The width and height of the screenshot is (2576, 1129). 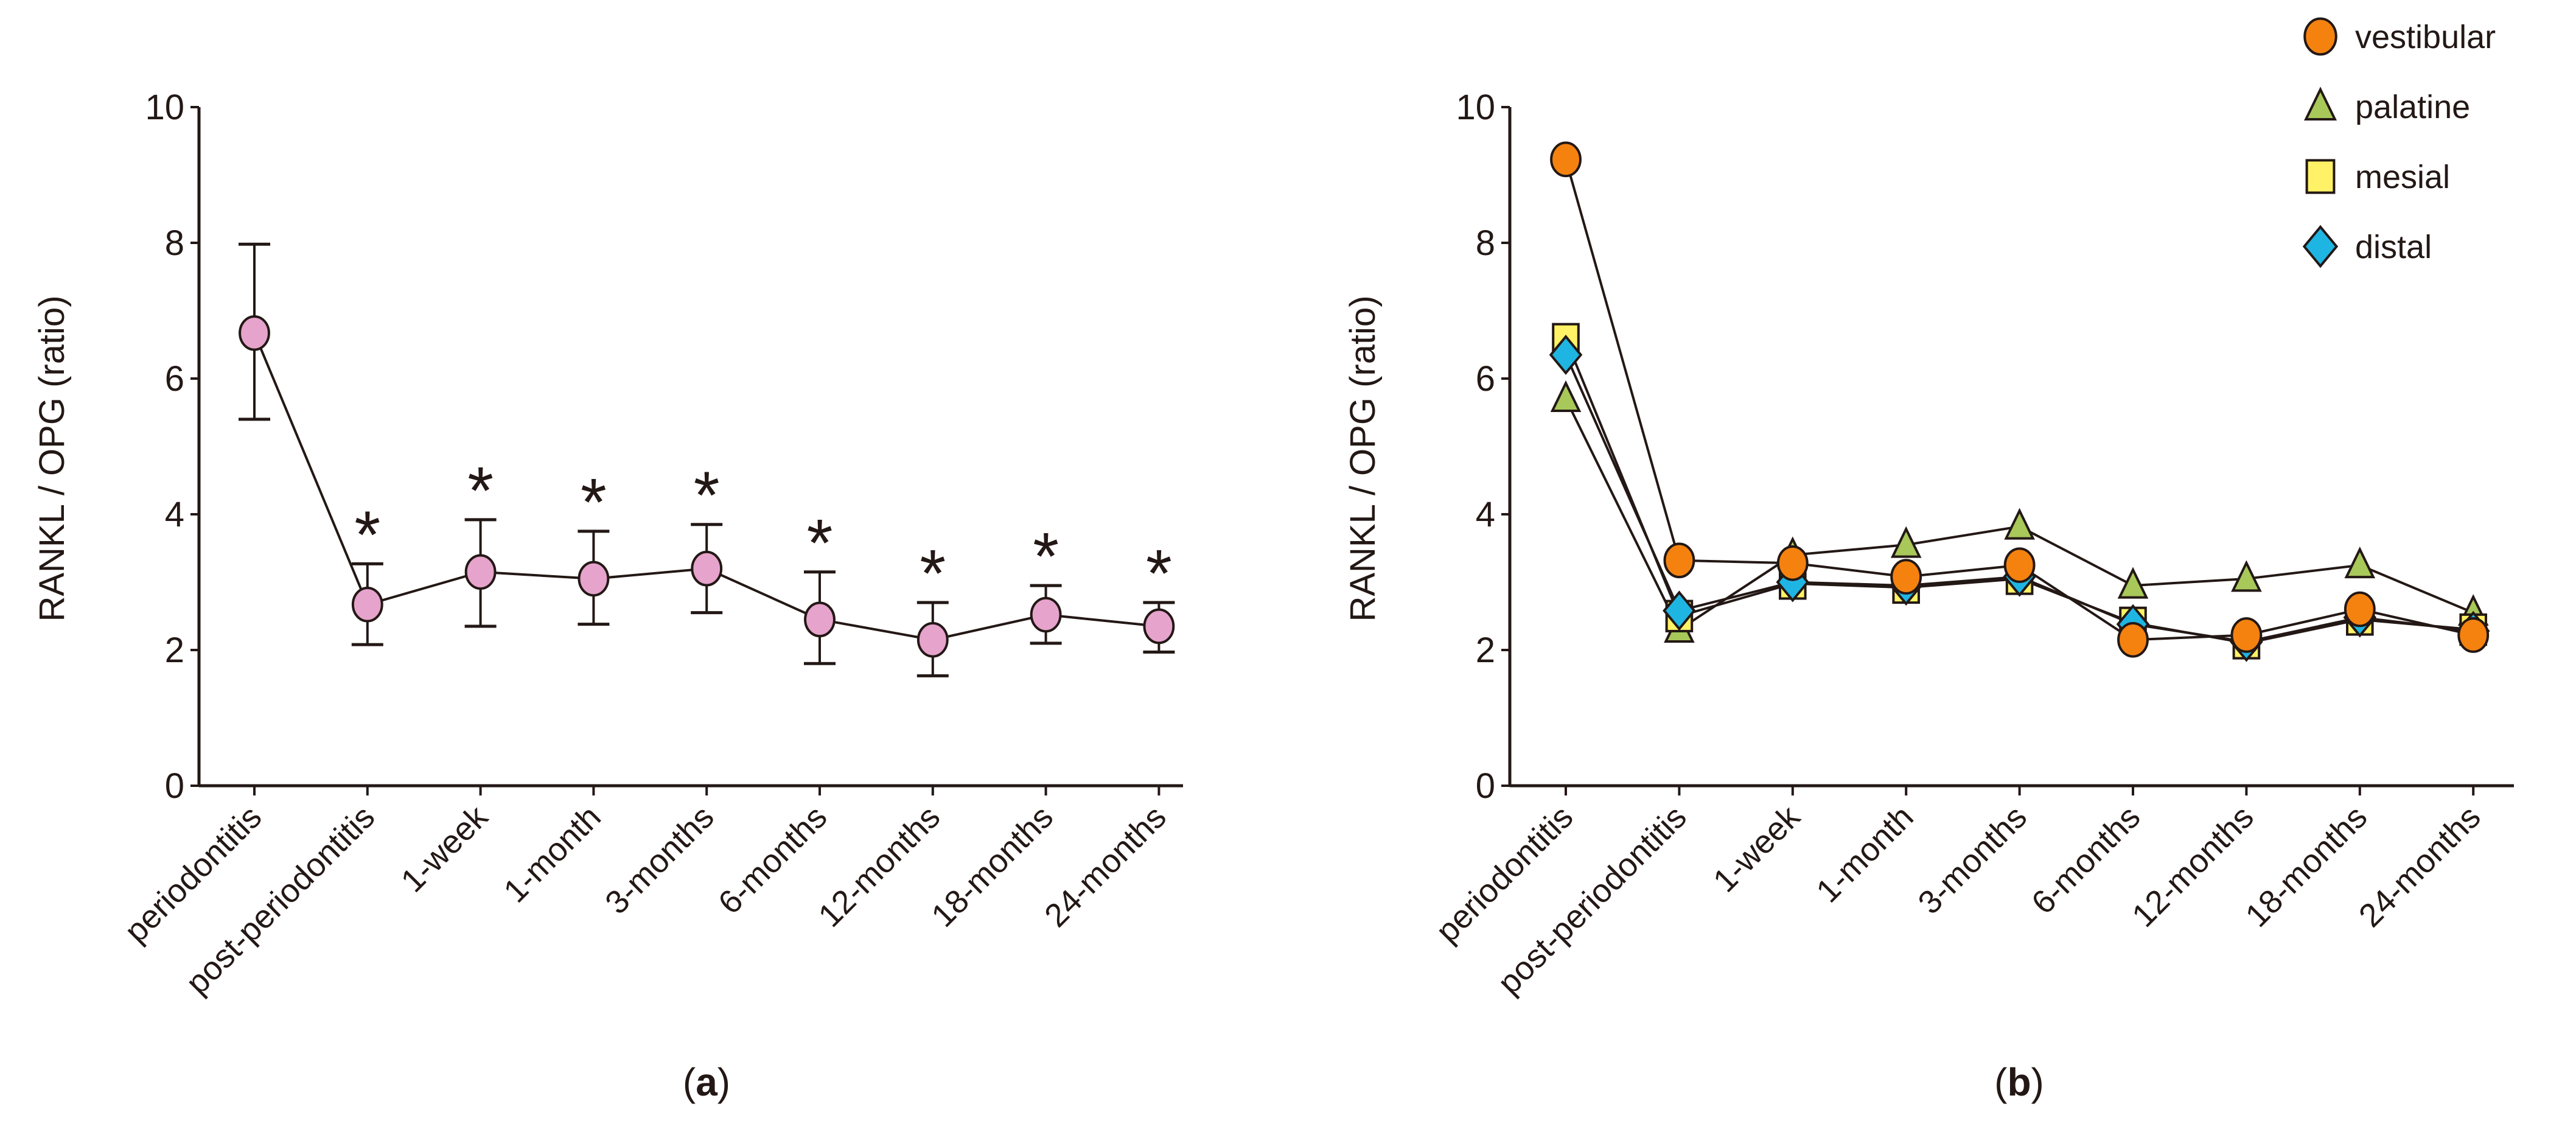 I want to click on panel-label: a, so click(x=706, y=1082).